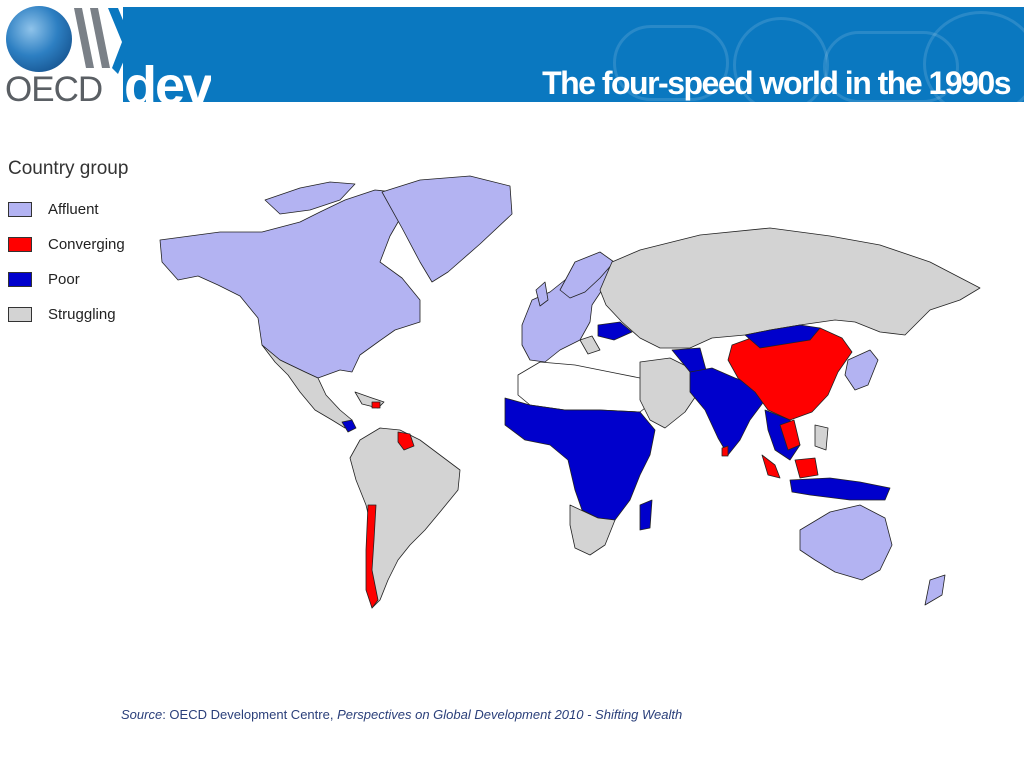  Describe the element at coordinates (670, 393) in the screenshot. I see `region-middle-east` at that location.